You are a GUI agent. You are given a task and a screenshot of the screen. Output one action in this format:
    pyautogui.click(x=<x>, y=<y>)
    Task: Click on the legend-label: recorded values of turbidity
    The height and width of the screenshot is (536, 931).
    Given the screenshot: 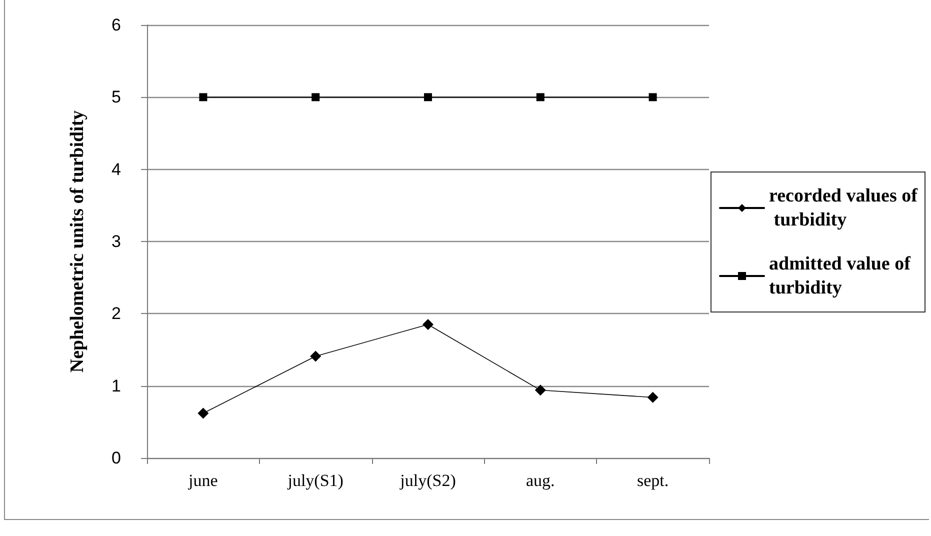 What is the action you would take?
    pyautogui.click(x=843, y=208)
    